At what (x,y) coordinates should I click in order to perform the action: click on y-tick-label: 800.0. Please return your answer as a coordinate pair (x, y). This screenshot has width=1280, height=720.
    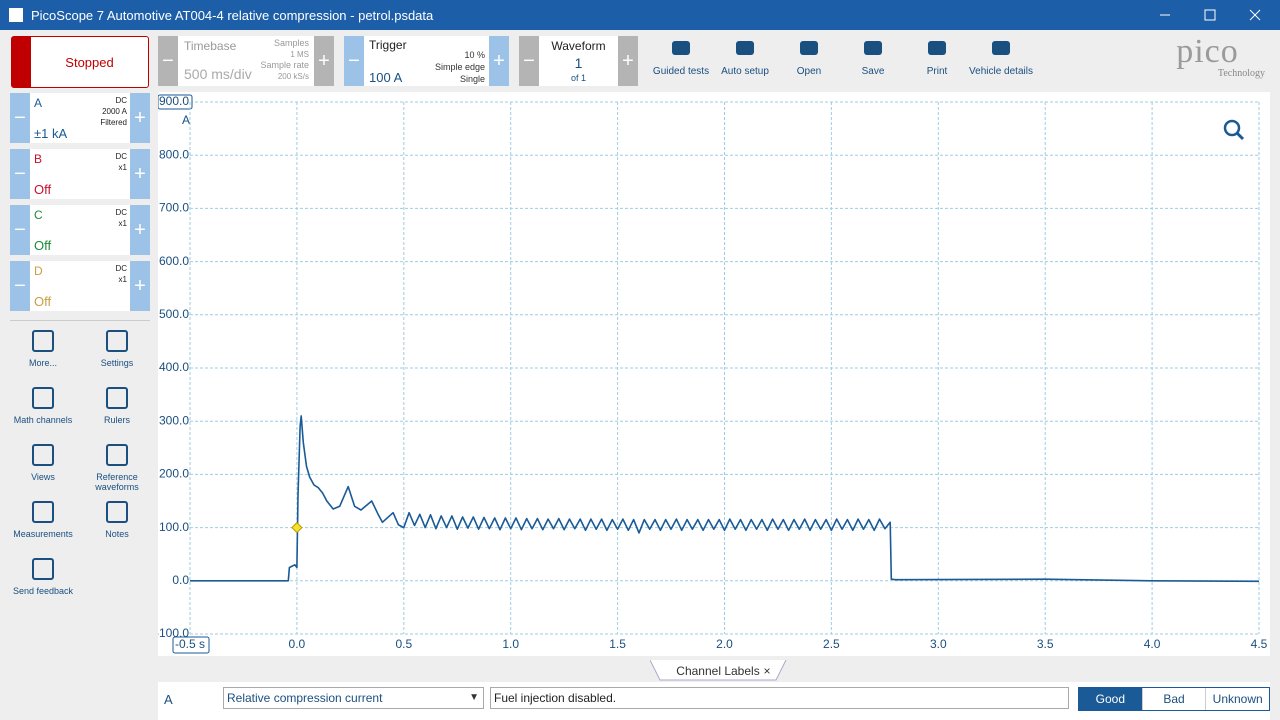
    Looking at the image, I should click on (174, 154).